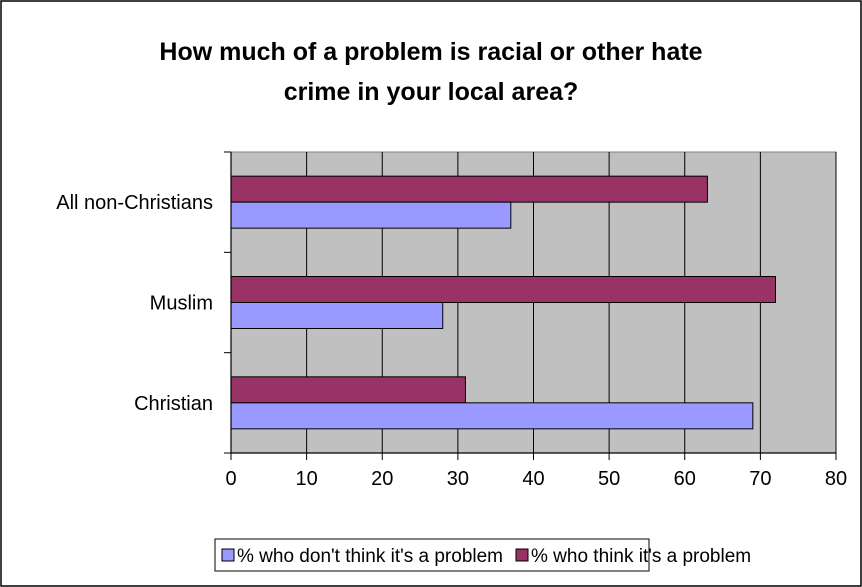 This screenshot has height=587, width=862. I want to click on legend-label: % who don't think it's a problem, so click(370, 556).